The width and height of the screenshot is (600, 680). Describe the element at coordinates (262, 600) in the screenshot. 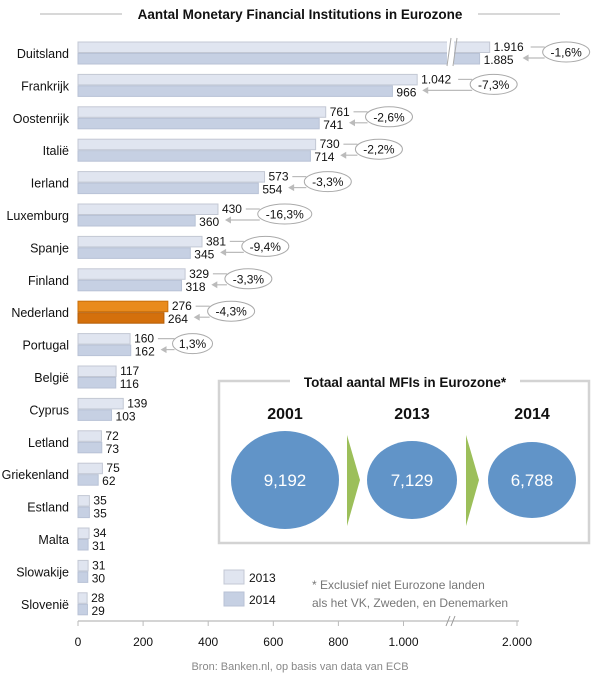

I see `legend-label-2014: 2014` at that location.